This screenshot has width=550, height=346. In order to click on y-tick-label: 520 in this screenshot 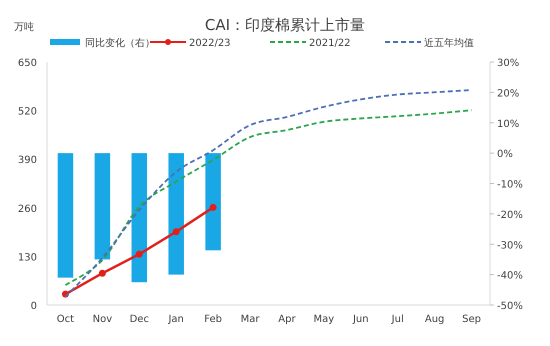, I will do `click(27, 112)`.